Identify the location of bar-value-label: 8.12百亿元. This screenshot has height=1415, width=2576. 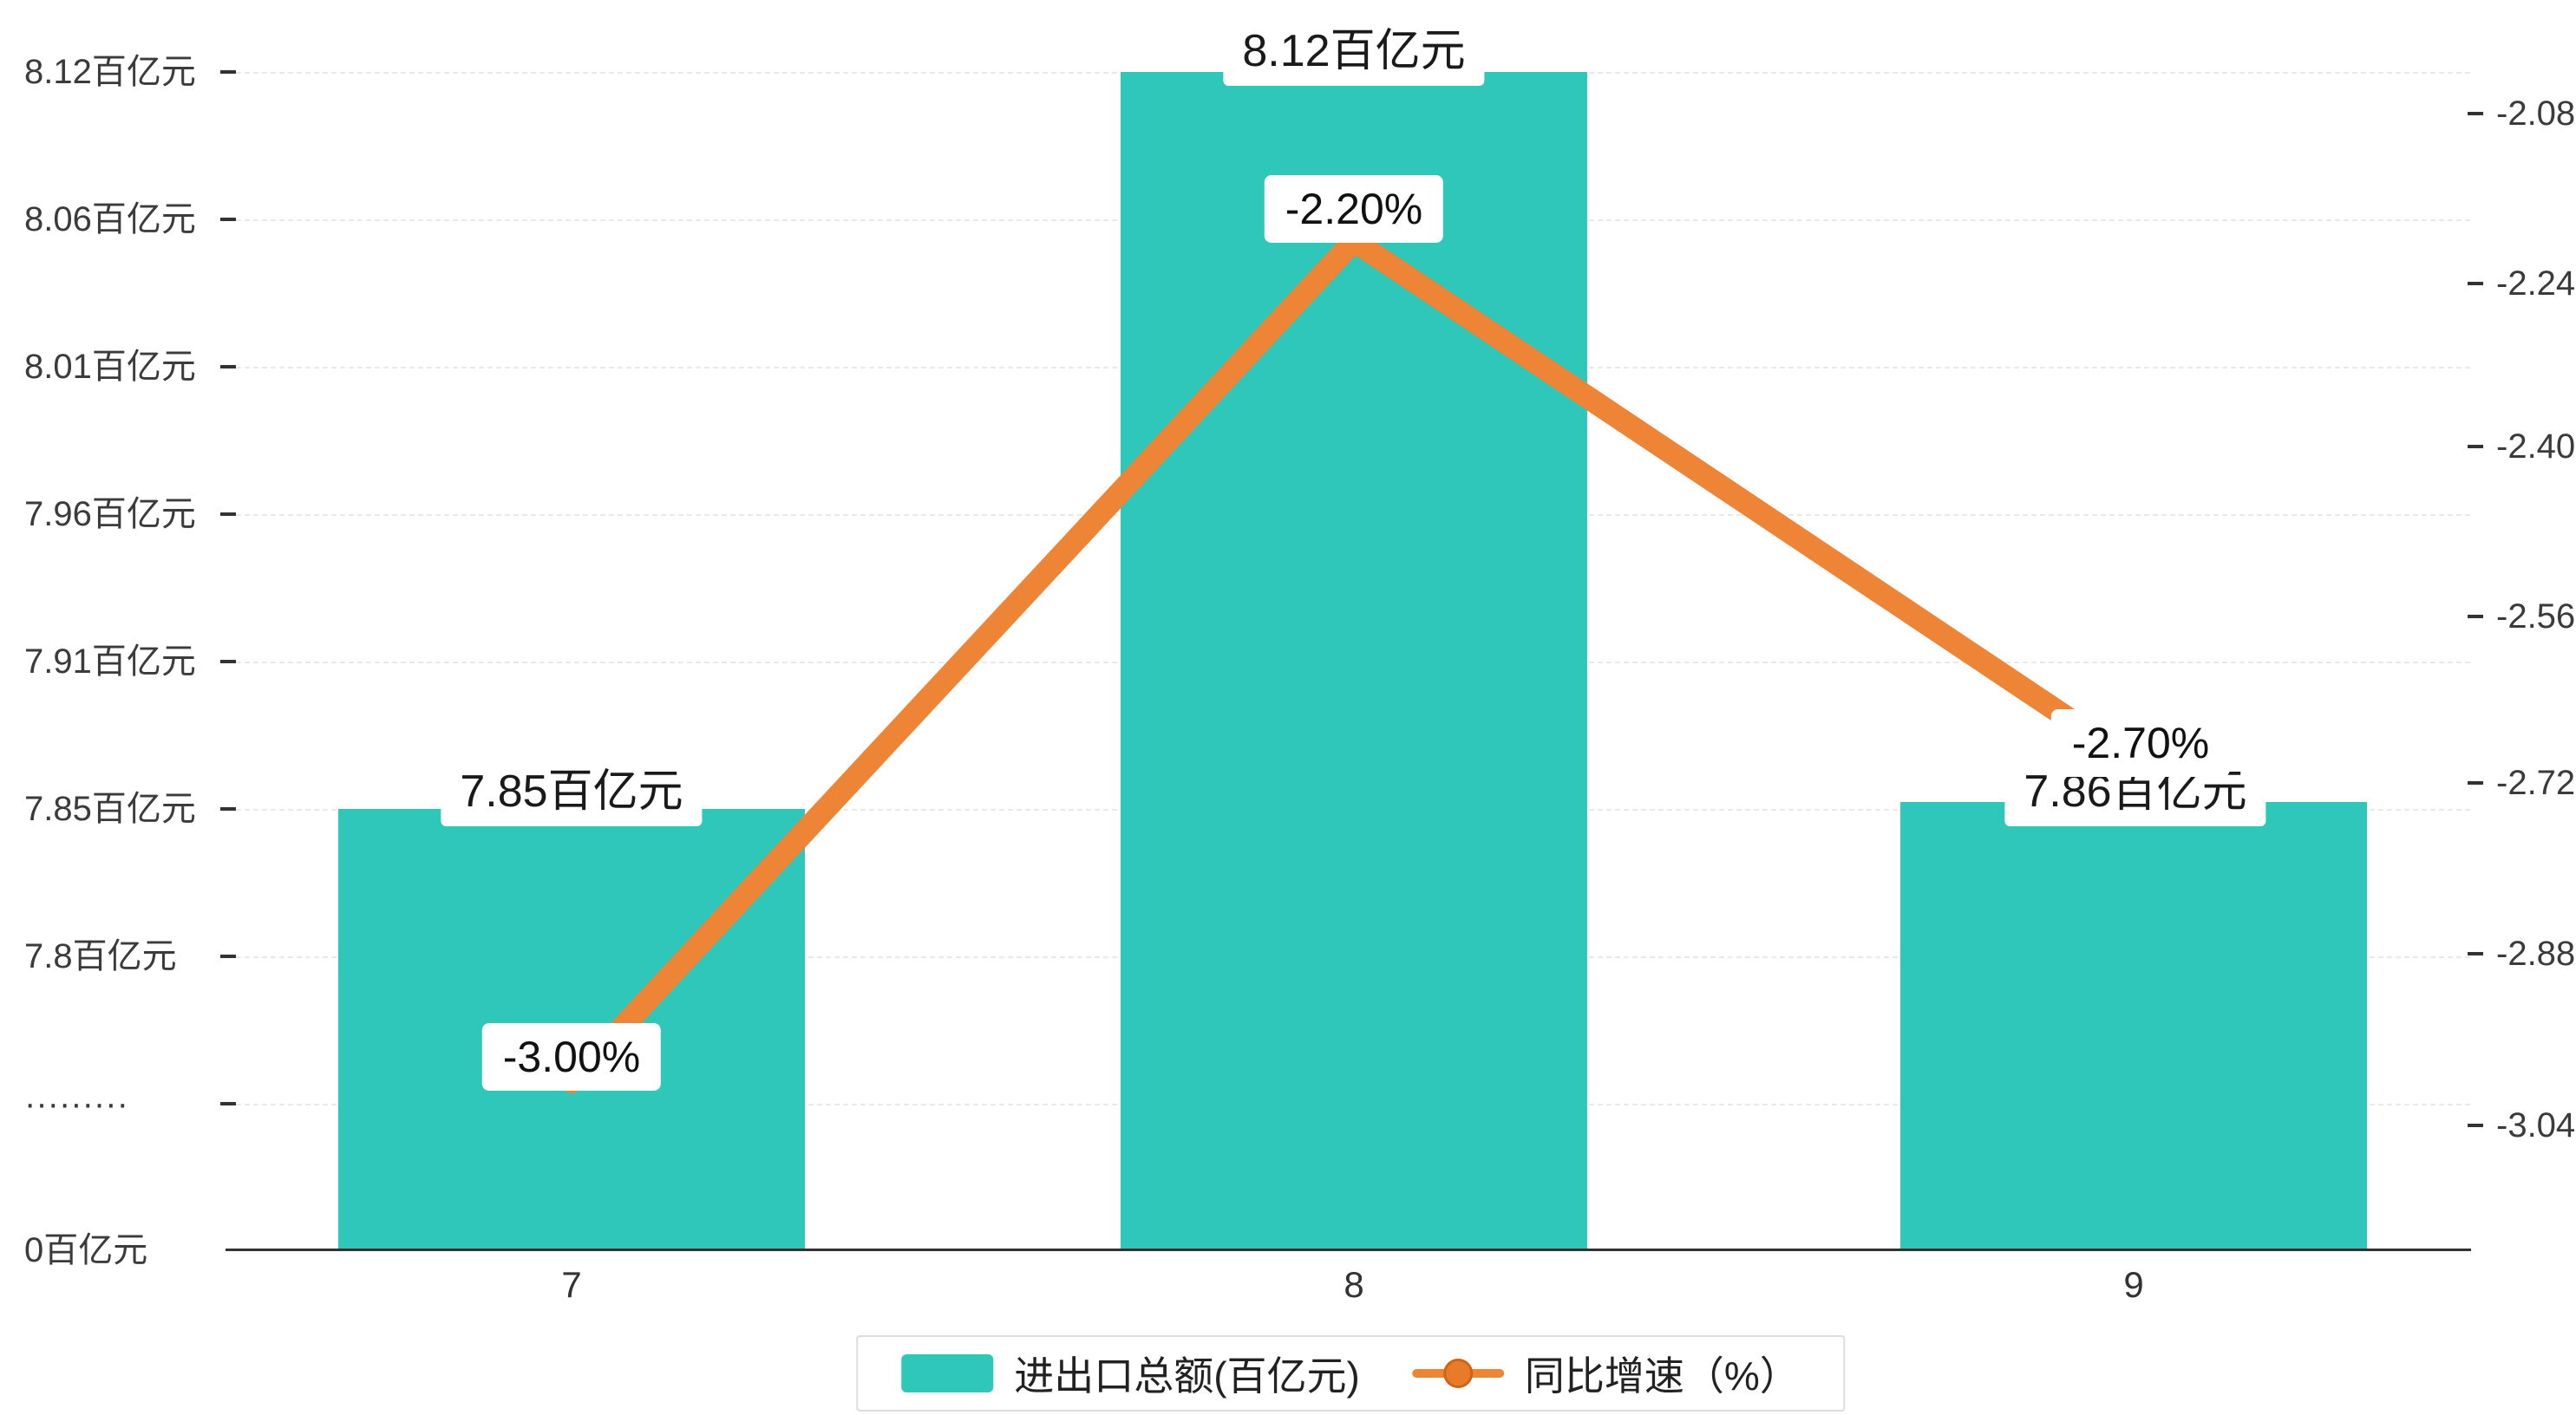
(1354, 46).